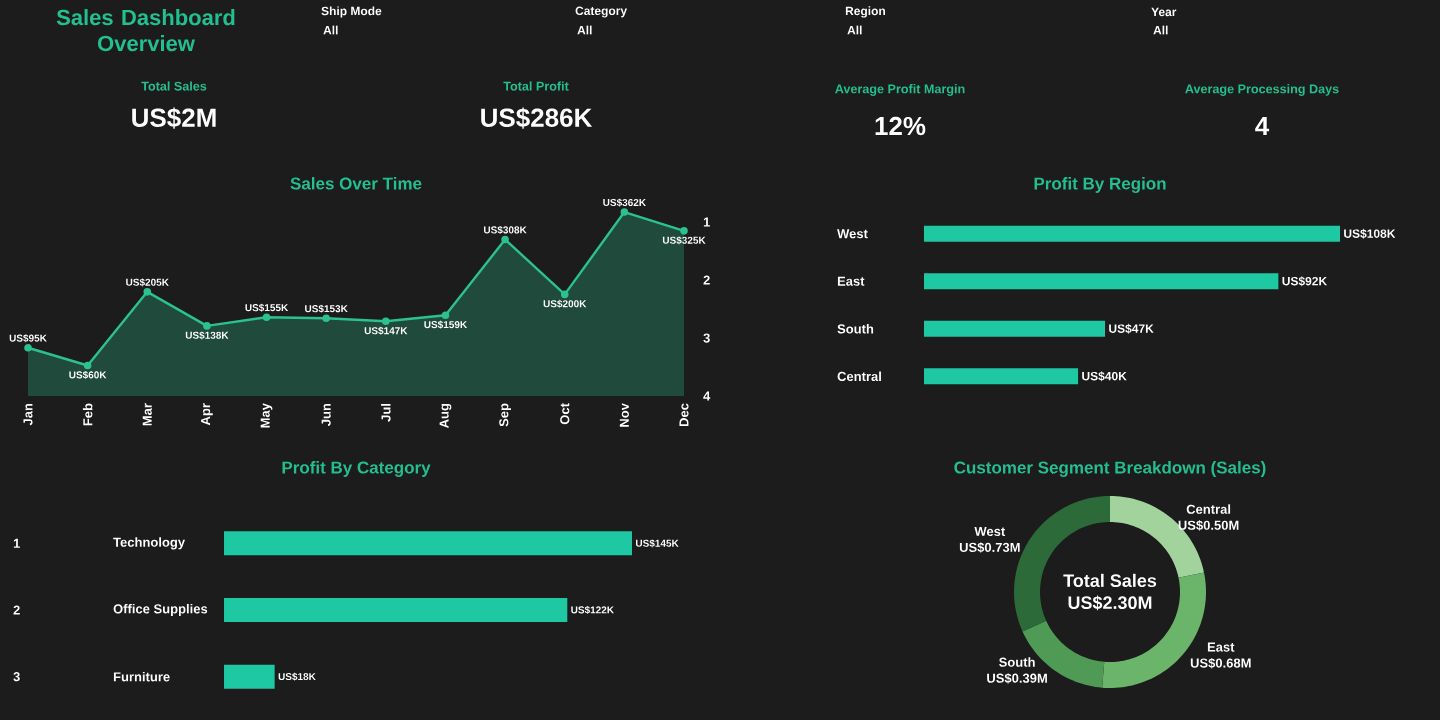 This screenshot has height=720, width=1440. What do you see at coordinates (1110, 603) in the screenshot?
I see `text: US$2.30M` at bounding box center [1110, 603].